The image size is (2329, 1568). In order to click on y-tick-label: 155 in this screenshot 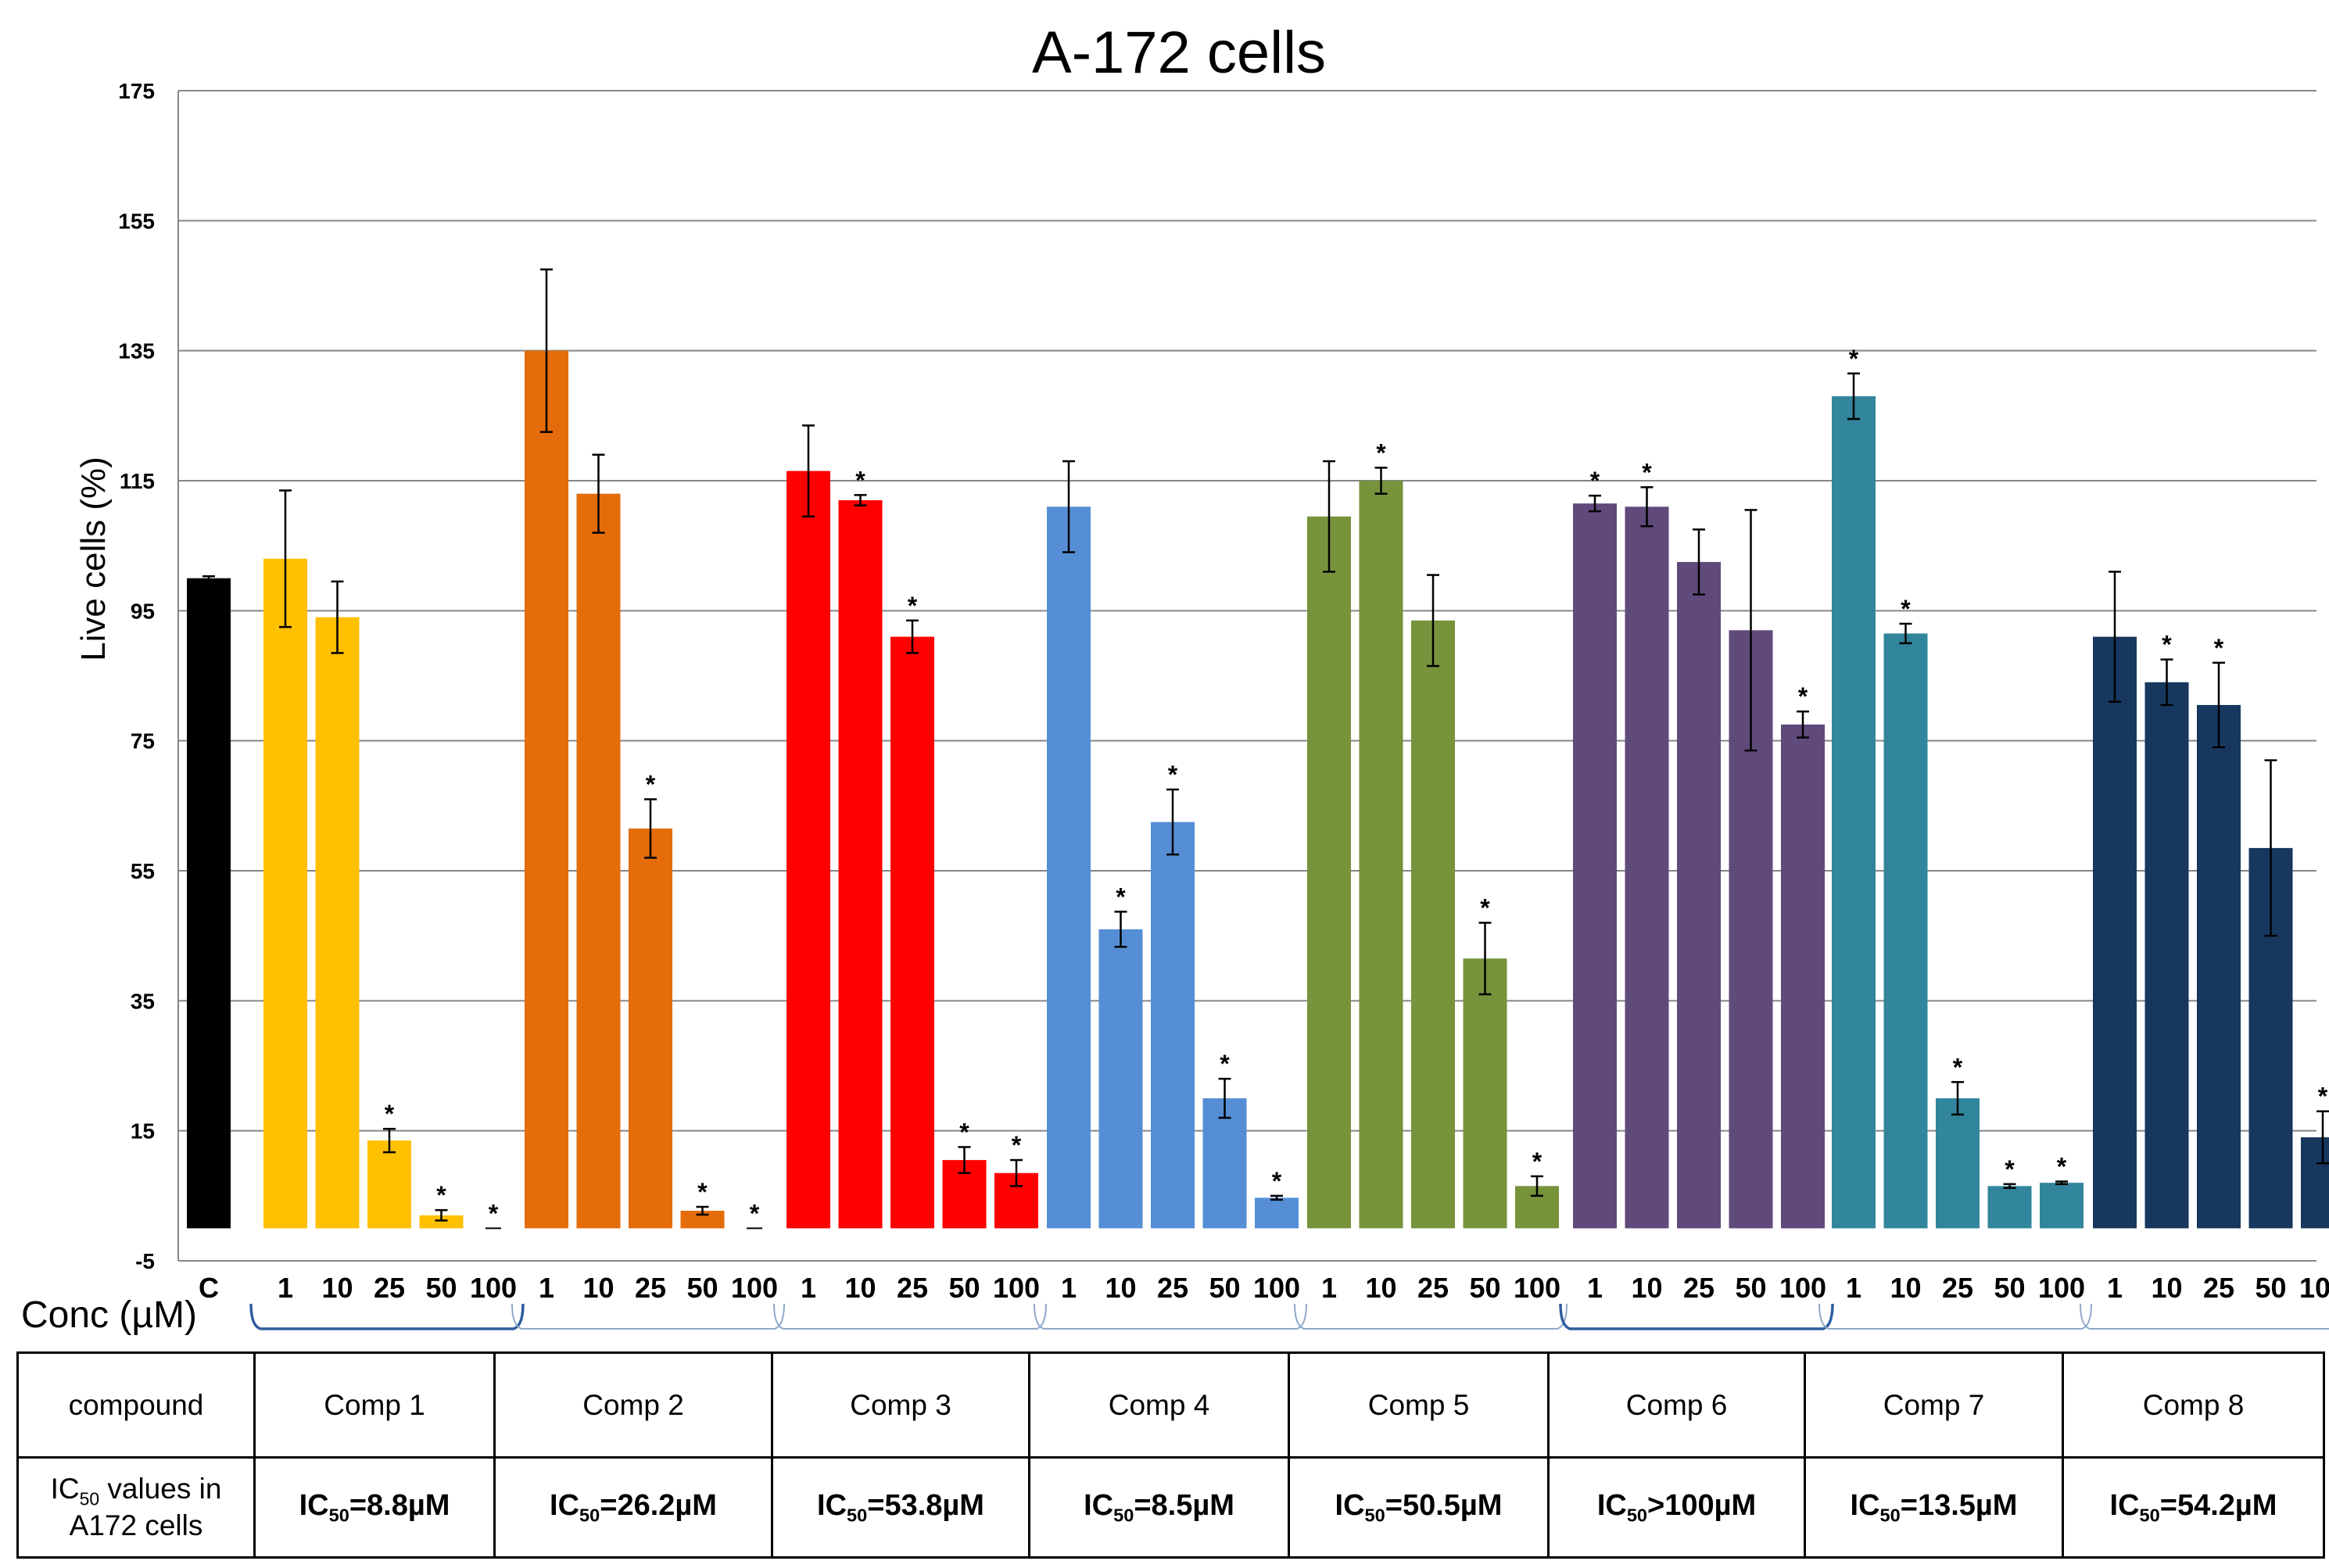, I will do `click(136, 221)`.